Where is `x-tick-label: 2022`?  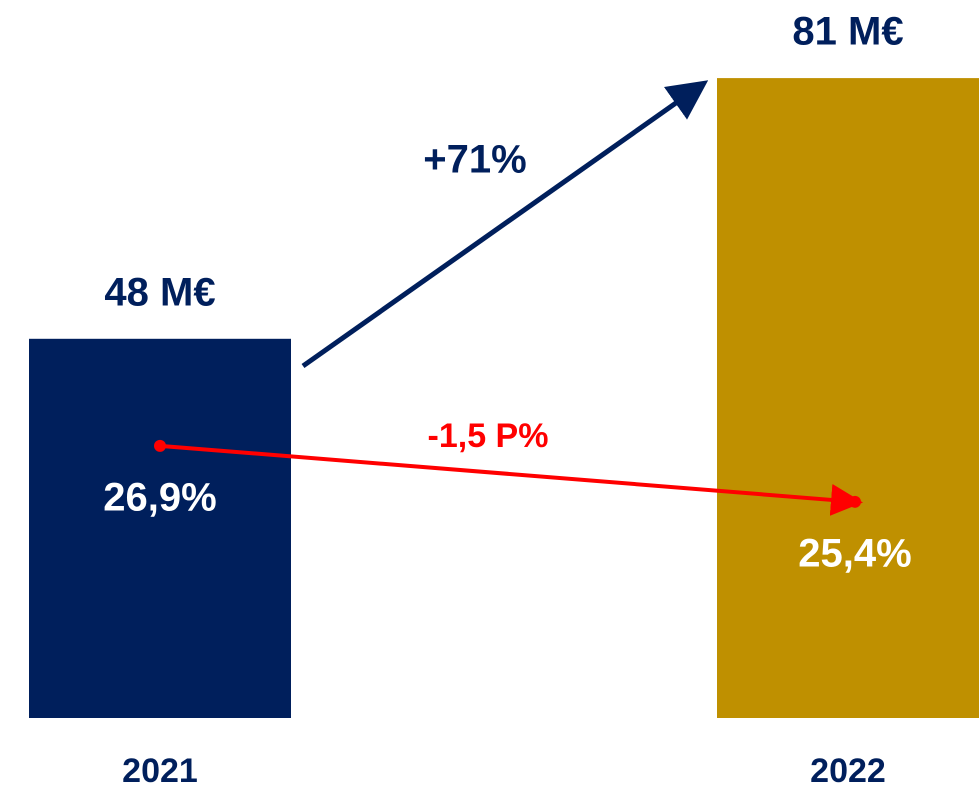
x-tick-label: 2022 is located at coordinates (848, 771).